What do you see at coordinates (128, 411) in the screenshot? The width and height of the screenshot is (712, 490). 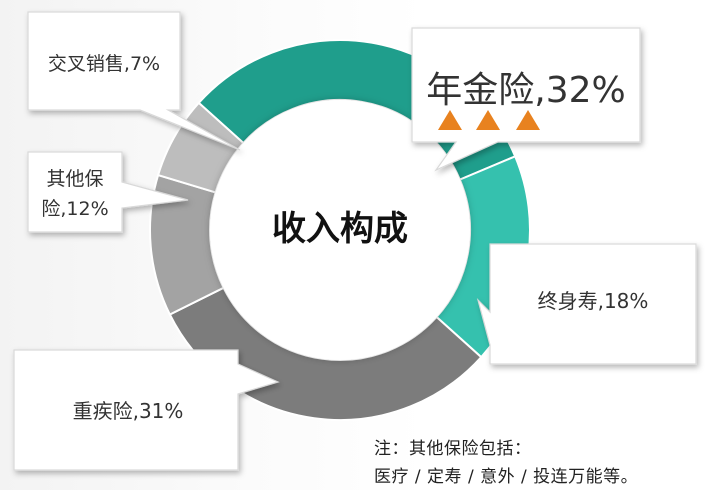 I see `callout-label-critical-illness: 重疾险,31%` at bounding box center [128, 411].